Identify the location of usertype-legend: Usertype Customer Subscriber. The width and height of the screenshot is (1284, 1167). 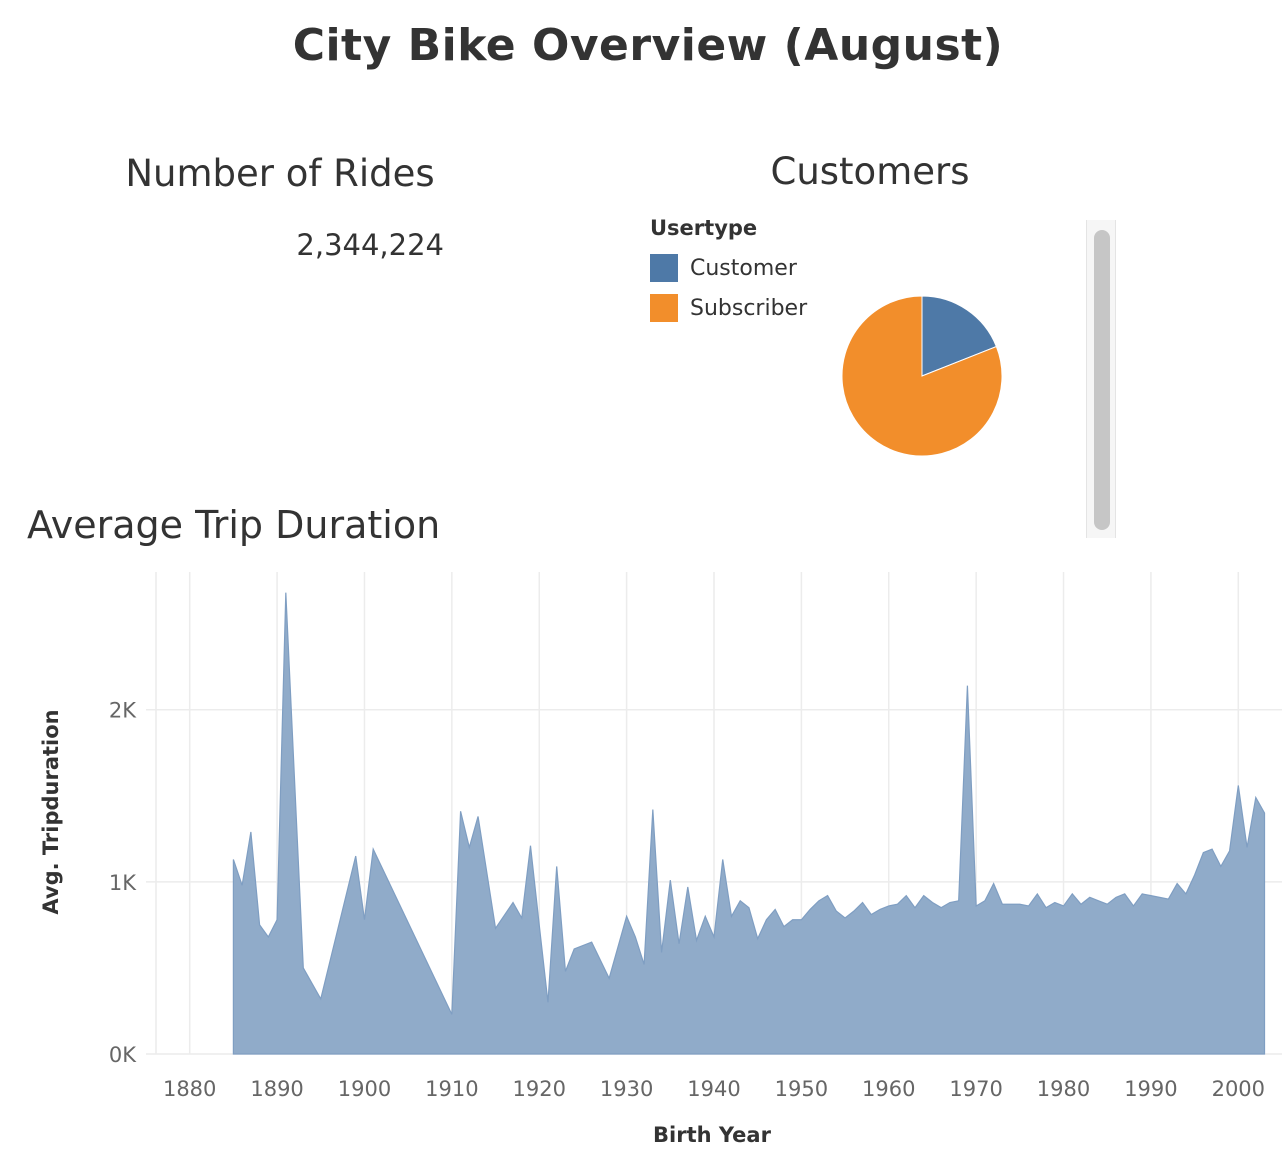
(728, 272).